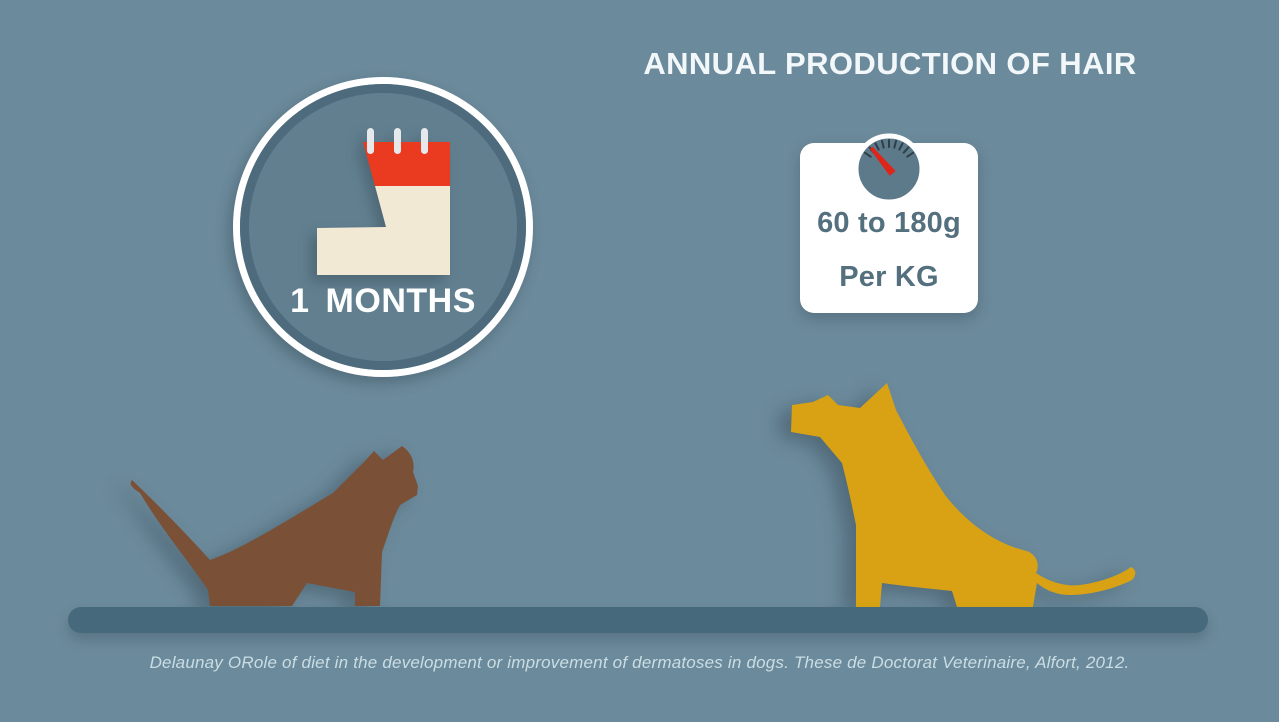  Describe the element at coordinates (400, 301) in the screenshot. I see `month-label: MONTHS` at that location.